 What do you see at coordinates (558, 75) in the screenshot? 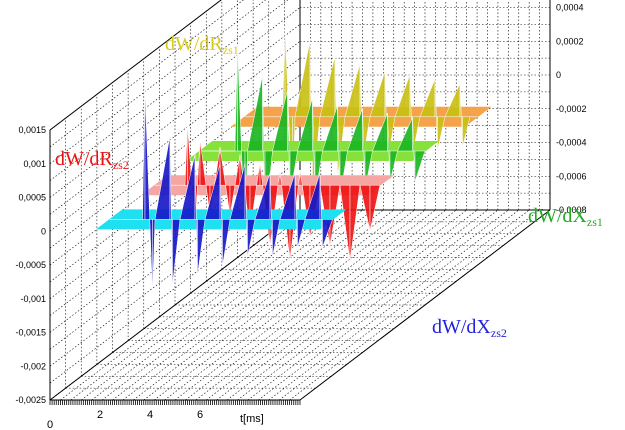
I see `back-wall-tick-label: 0` at bounding box center [558, 75].